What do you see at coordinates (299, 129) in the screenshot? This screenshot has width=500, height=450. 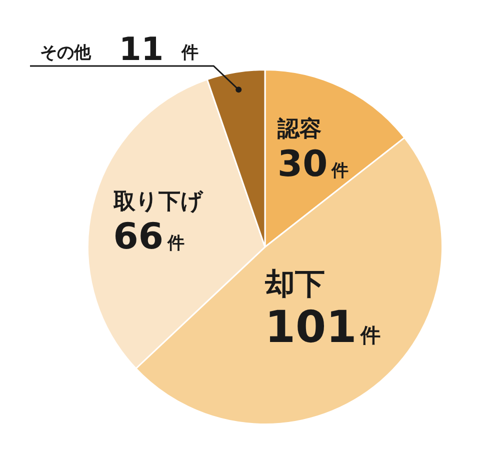 I see `slice-label: 認容` at bounding box center [299, 129].